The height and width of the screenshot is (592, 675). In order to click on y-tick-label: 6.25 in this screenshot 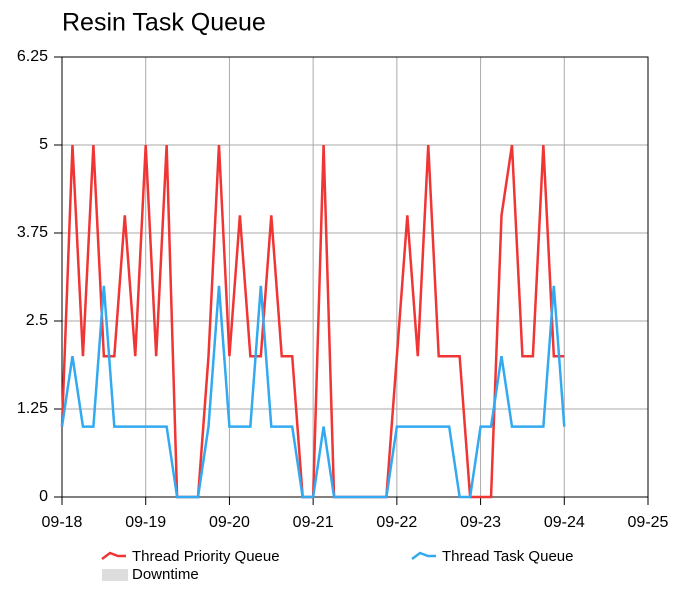, I will do `click(32, 56)`.